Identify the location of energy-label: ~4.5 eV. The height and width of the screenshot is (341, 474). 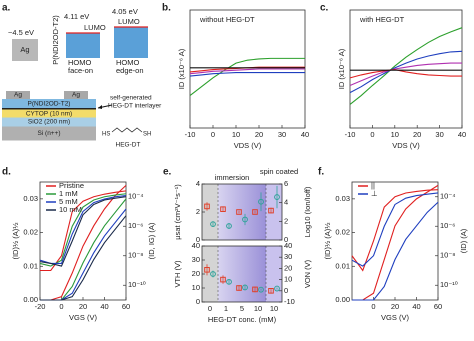
(21, 32).